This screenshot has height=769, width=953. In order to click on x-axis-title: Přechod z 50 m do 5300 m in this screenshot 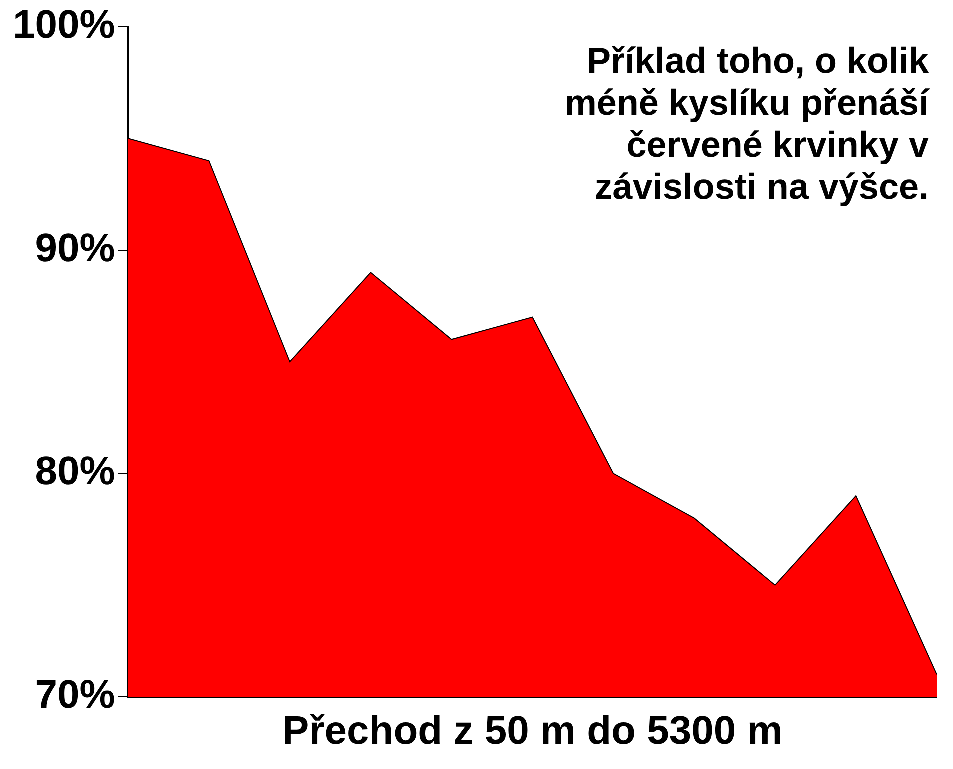, I will do `click(532, 731)`.